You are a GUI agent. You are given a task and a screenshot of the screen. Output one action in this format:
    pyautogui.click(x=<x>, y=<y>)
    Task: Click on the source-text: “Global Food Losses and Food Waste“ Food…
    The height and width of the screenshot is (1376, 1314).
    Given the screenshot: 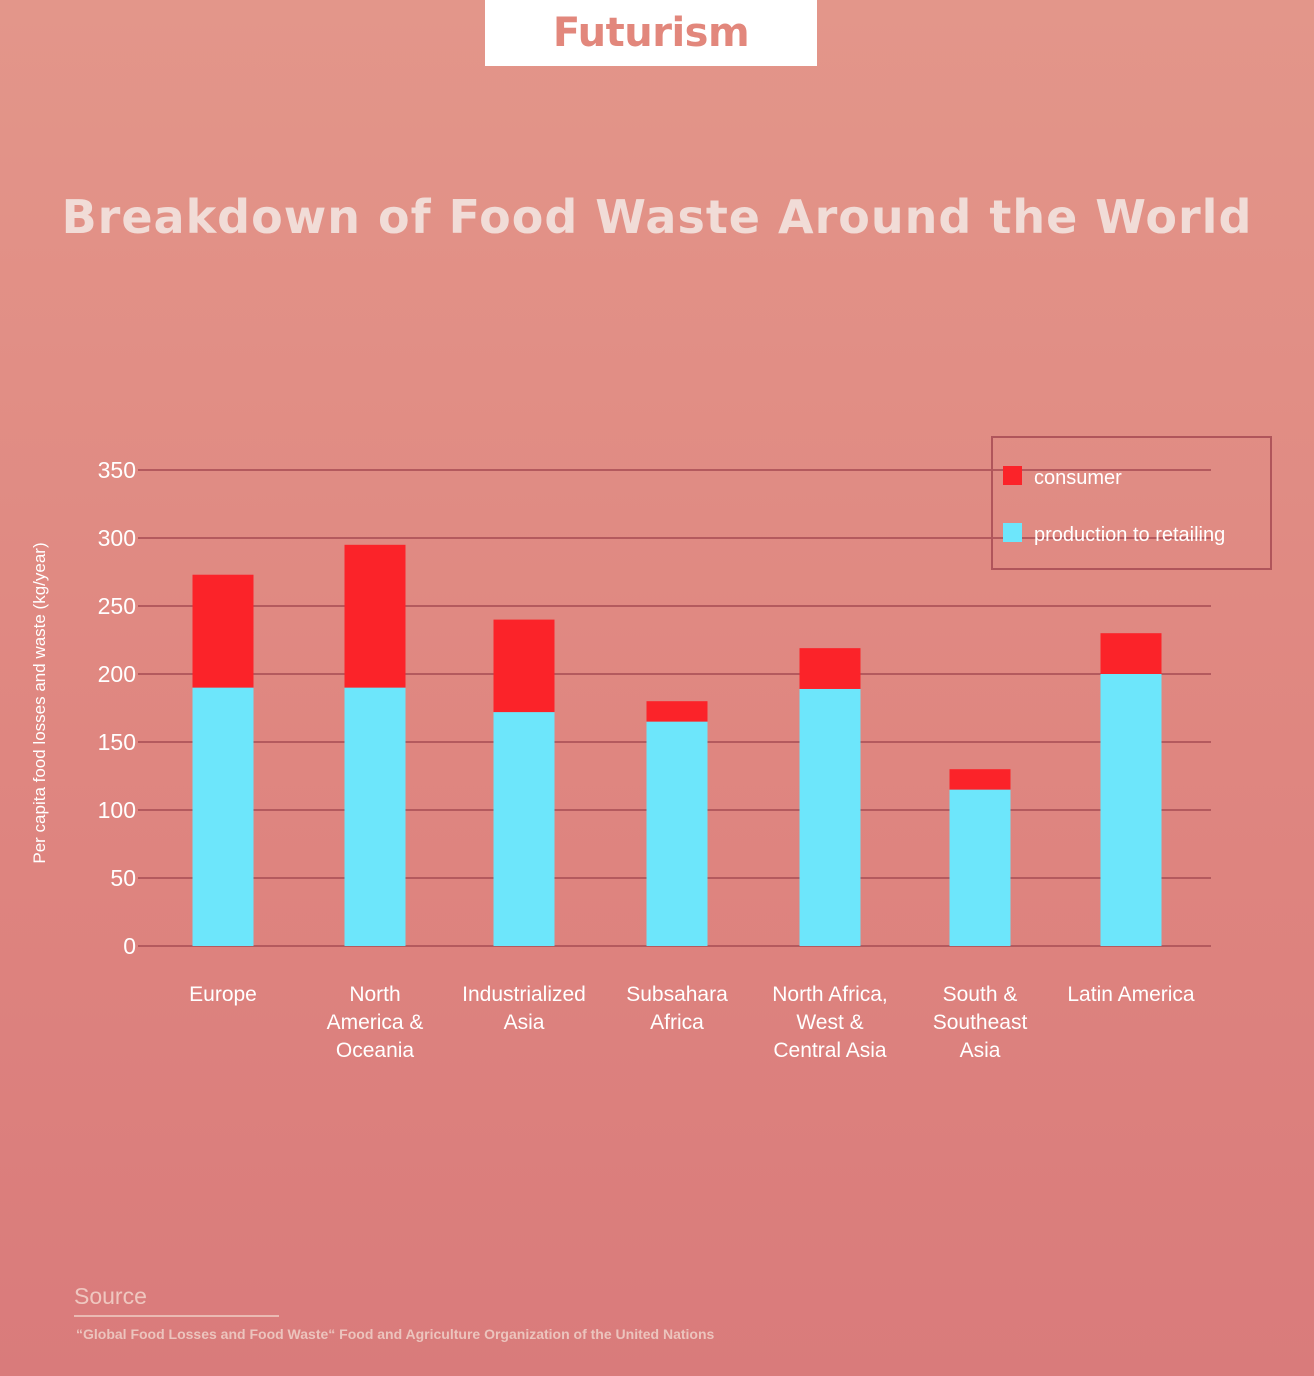 What is the action you would take?
    pyautogui.click(x=395, y=1334)
    